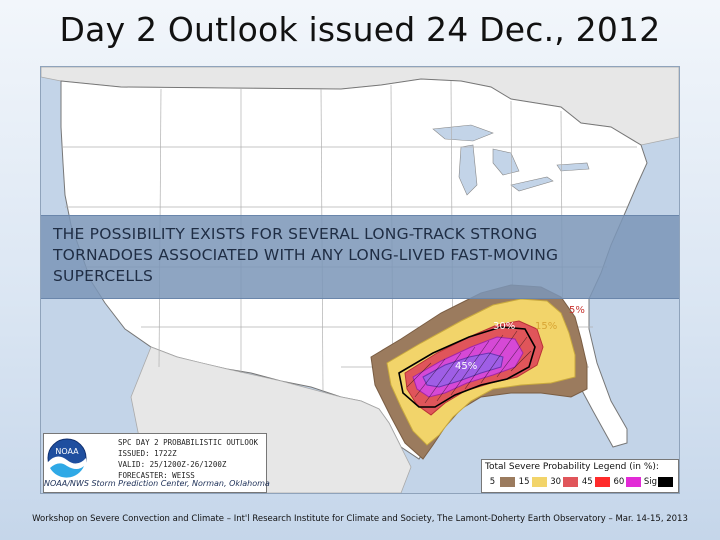 This screenshot has height=540, width=720. I want to click on label-5-percent: 5%, so click(577, 310).